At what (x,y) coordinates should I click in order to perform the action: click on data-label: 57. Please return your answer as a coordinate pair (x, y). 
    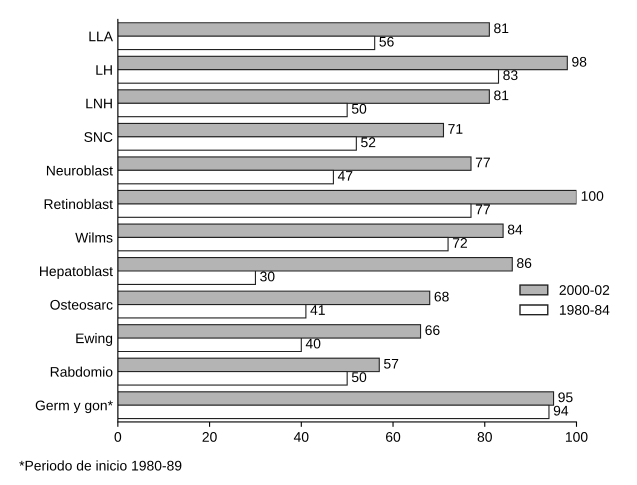
    Looking at the image, I should click on (391, 363).